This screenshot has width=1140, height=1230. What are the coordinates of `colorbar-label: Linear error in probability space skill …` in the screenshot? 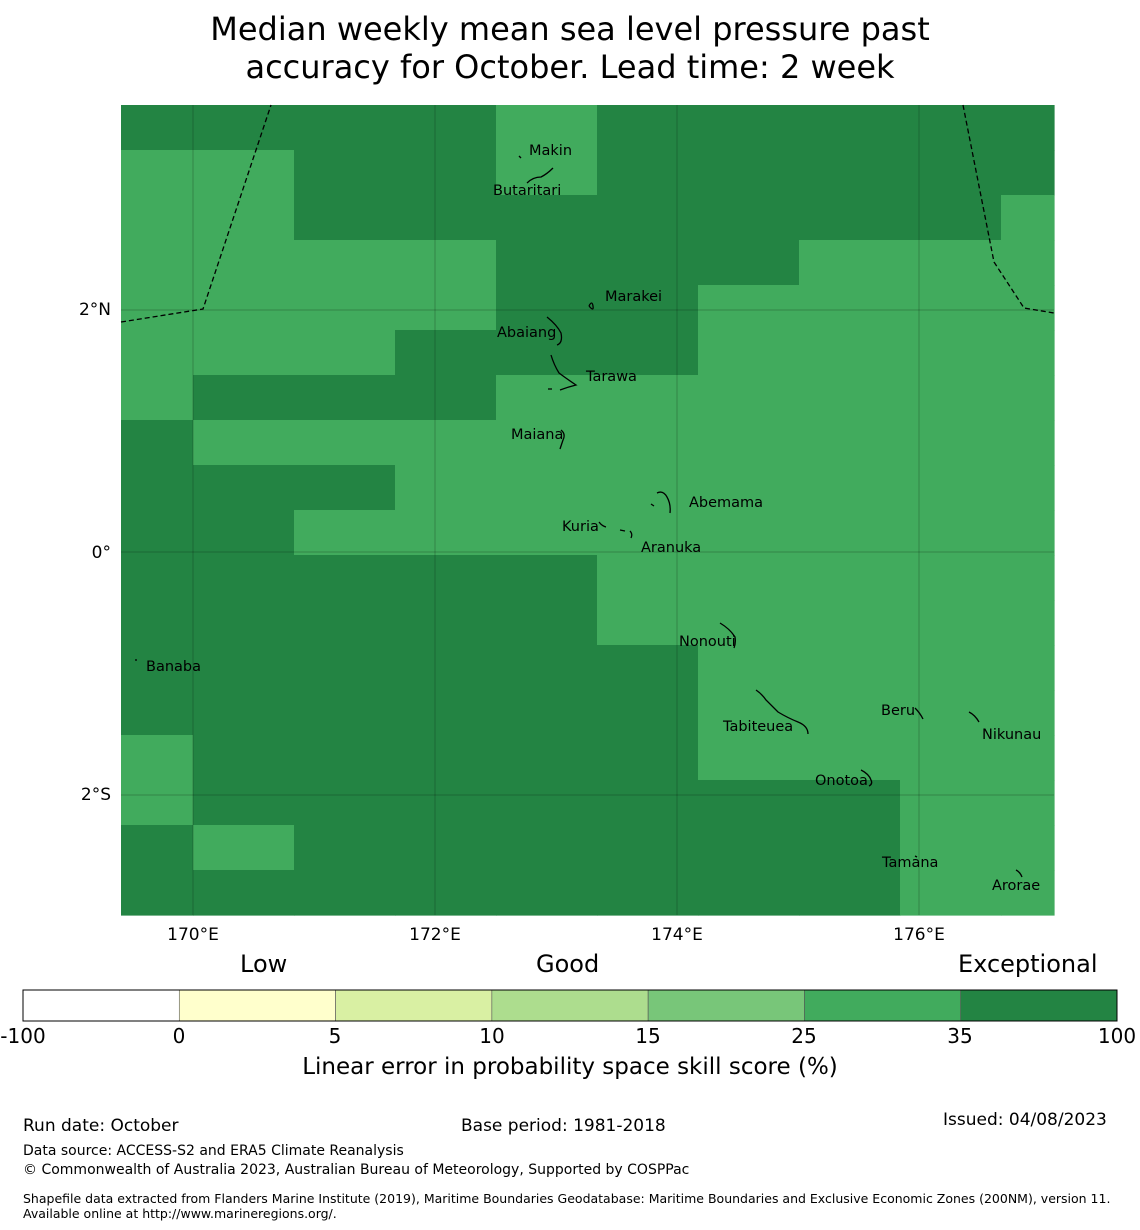 It's located at (570, 1067).